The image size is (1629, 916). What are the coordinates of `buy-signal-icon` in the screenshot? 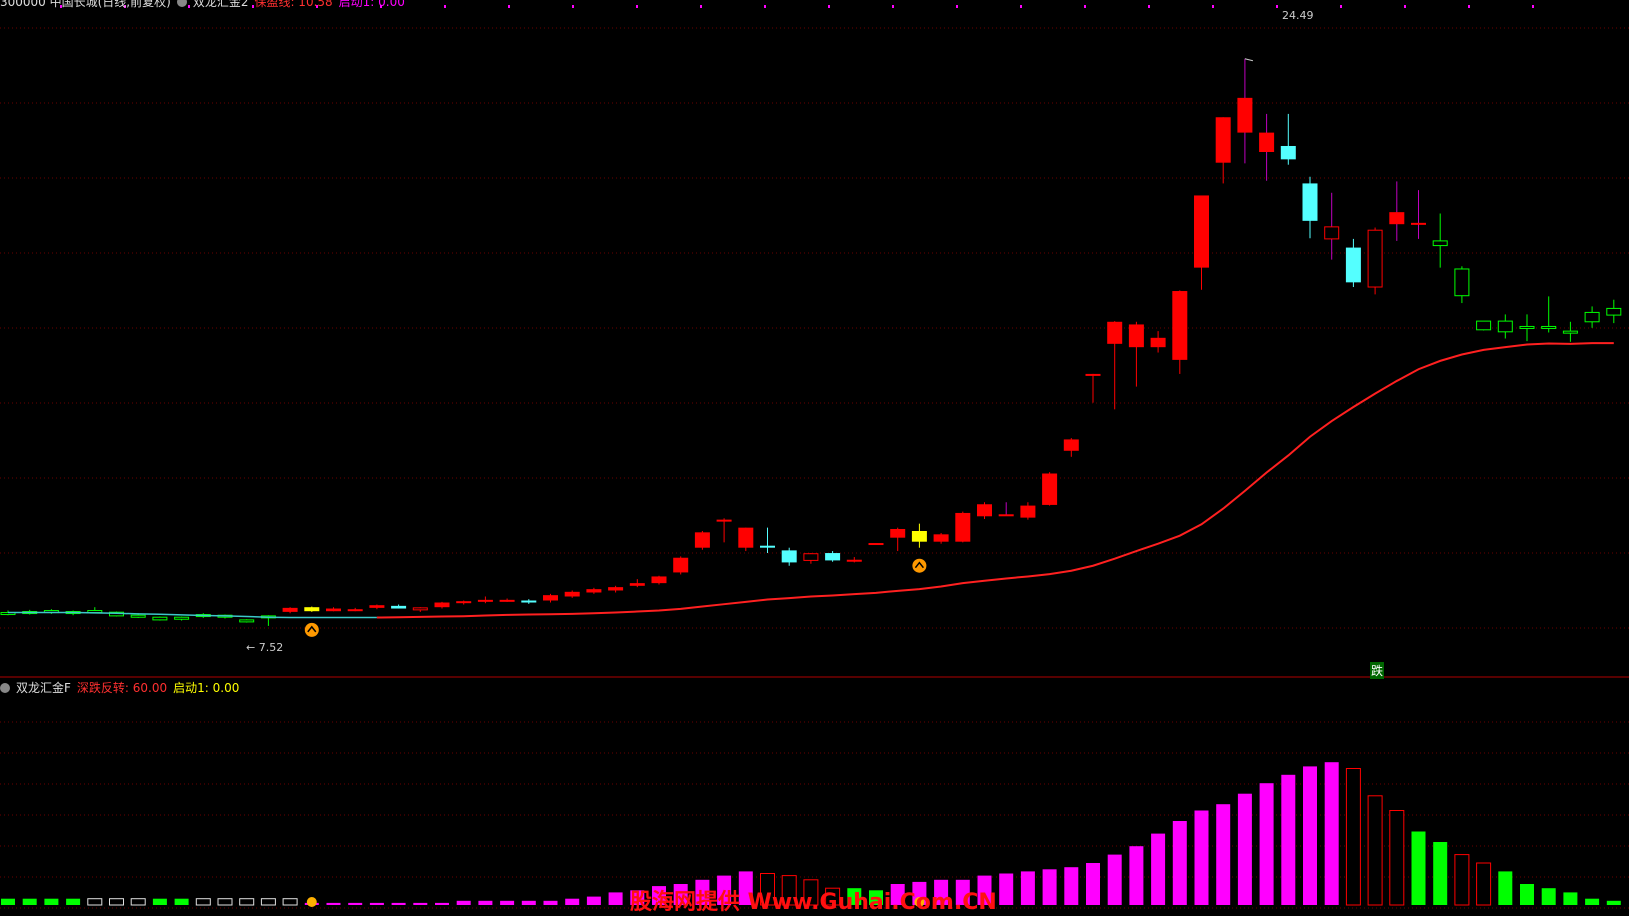 It's located at (311, 629).